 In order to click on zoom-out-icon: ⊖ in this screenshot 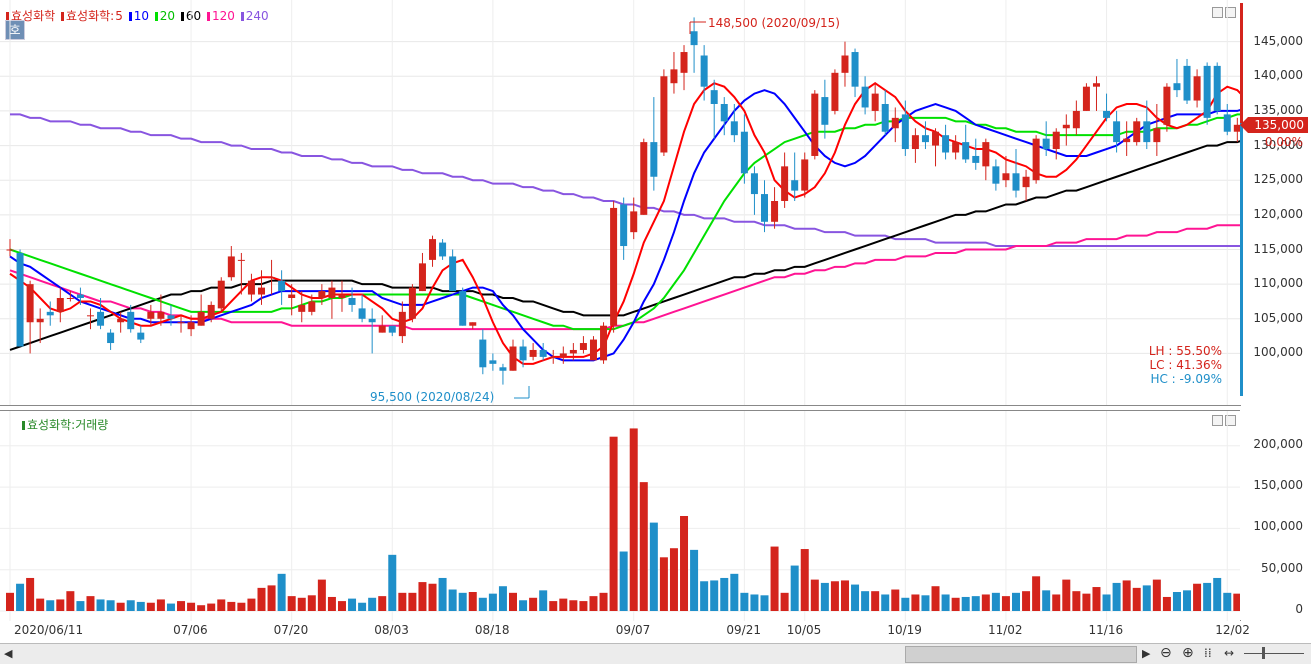, I will do `click(1166, 653)`.